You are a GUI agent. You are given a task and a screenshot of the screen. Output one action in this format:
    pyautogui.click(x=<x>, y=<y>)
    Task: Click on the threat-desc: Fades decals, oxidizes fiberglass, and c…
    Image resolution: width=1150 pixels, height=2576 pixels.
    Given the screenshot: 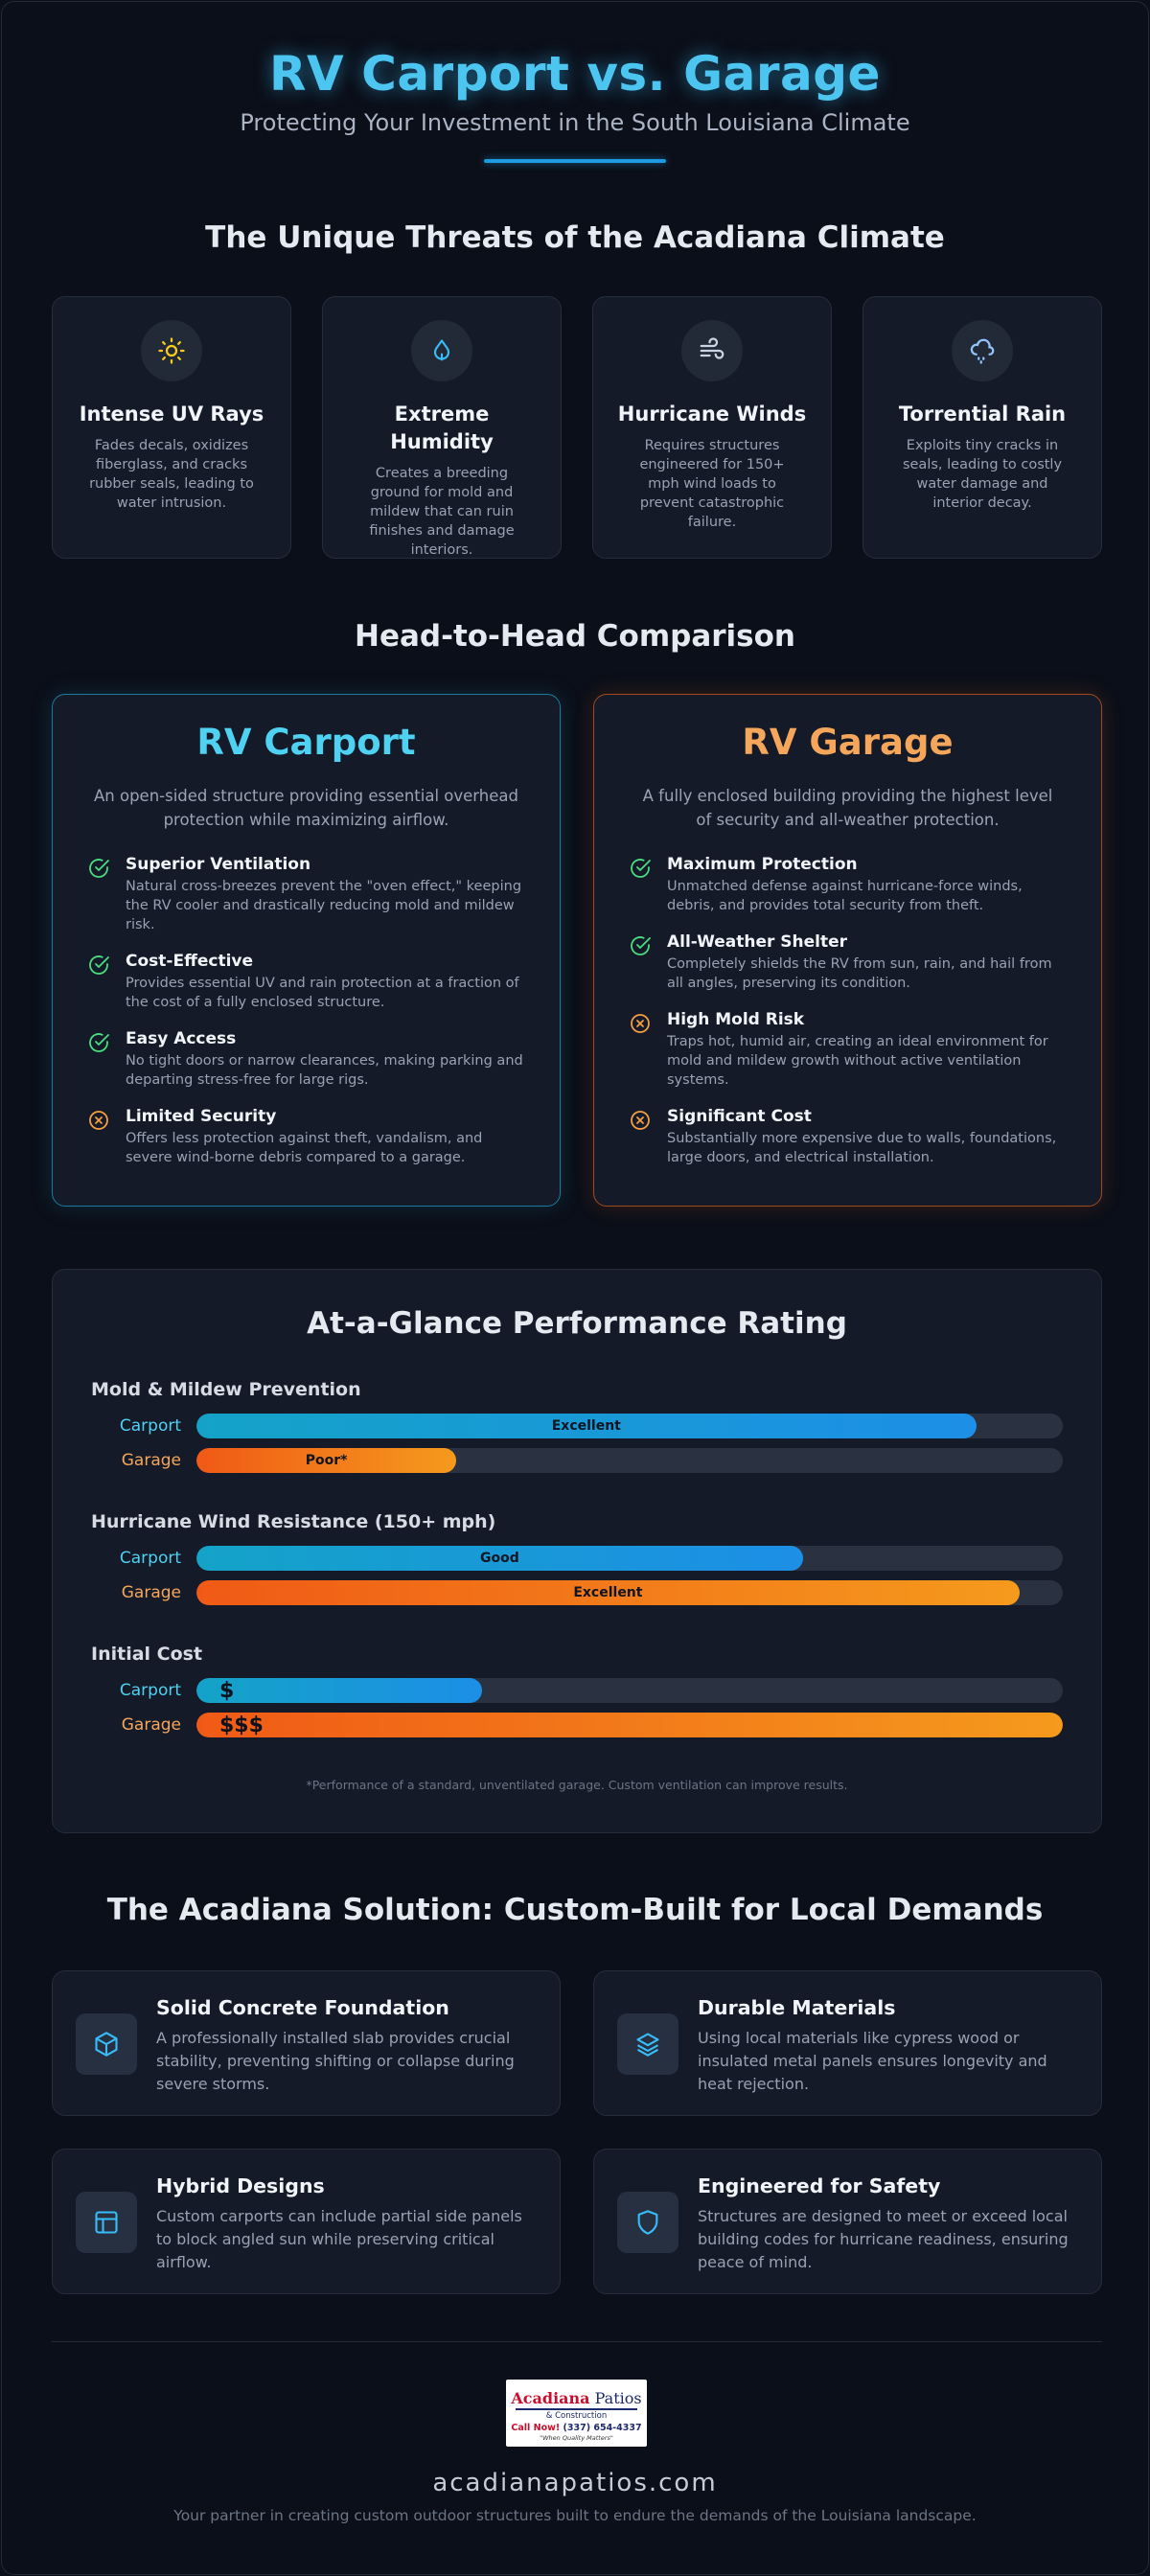 What is the action you would take?
    pyautogui.click(x=171, y=474)
    